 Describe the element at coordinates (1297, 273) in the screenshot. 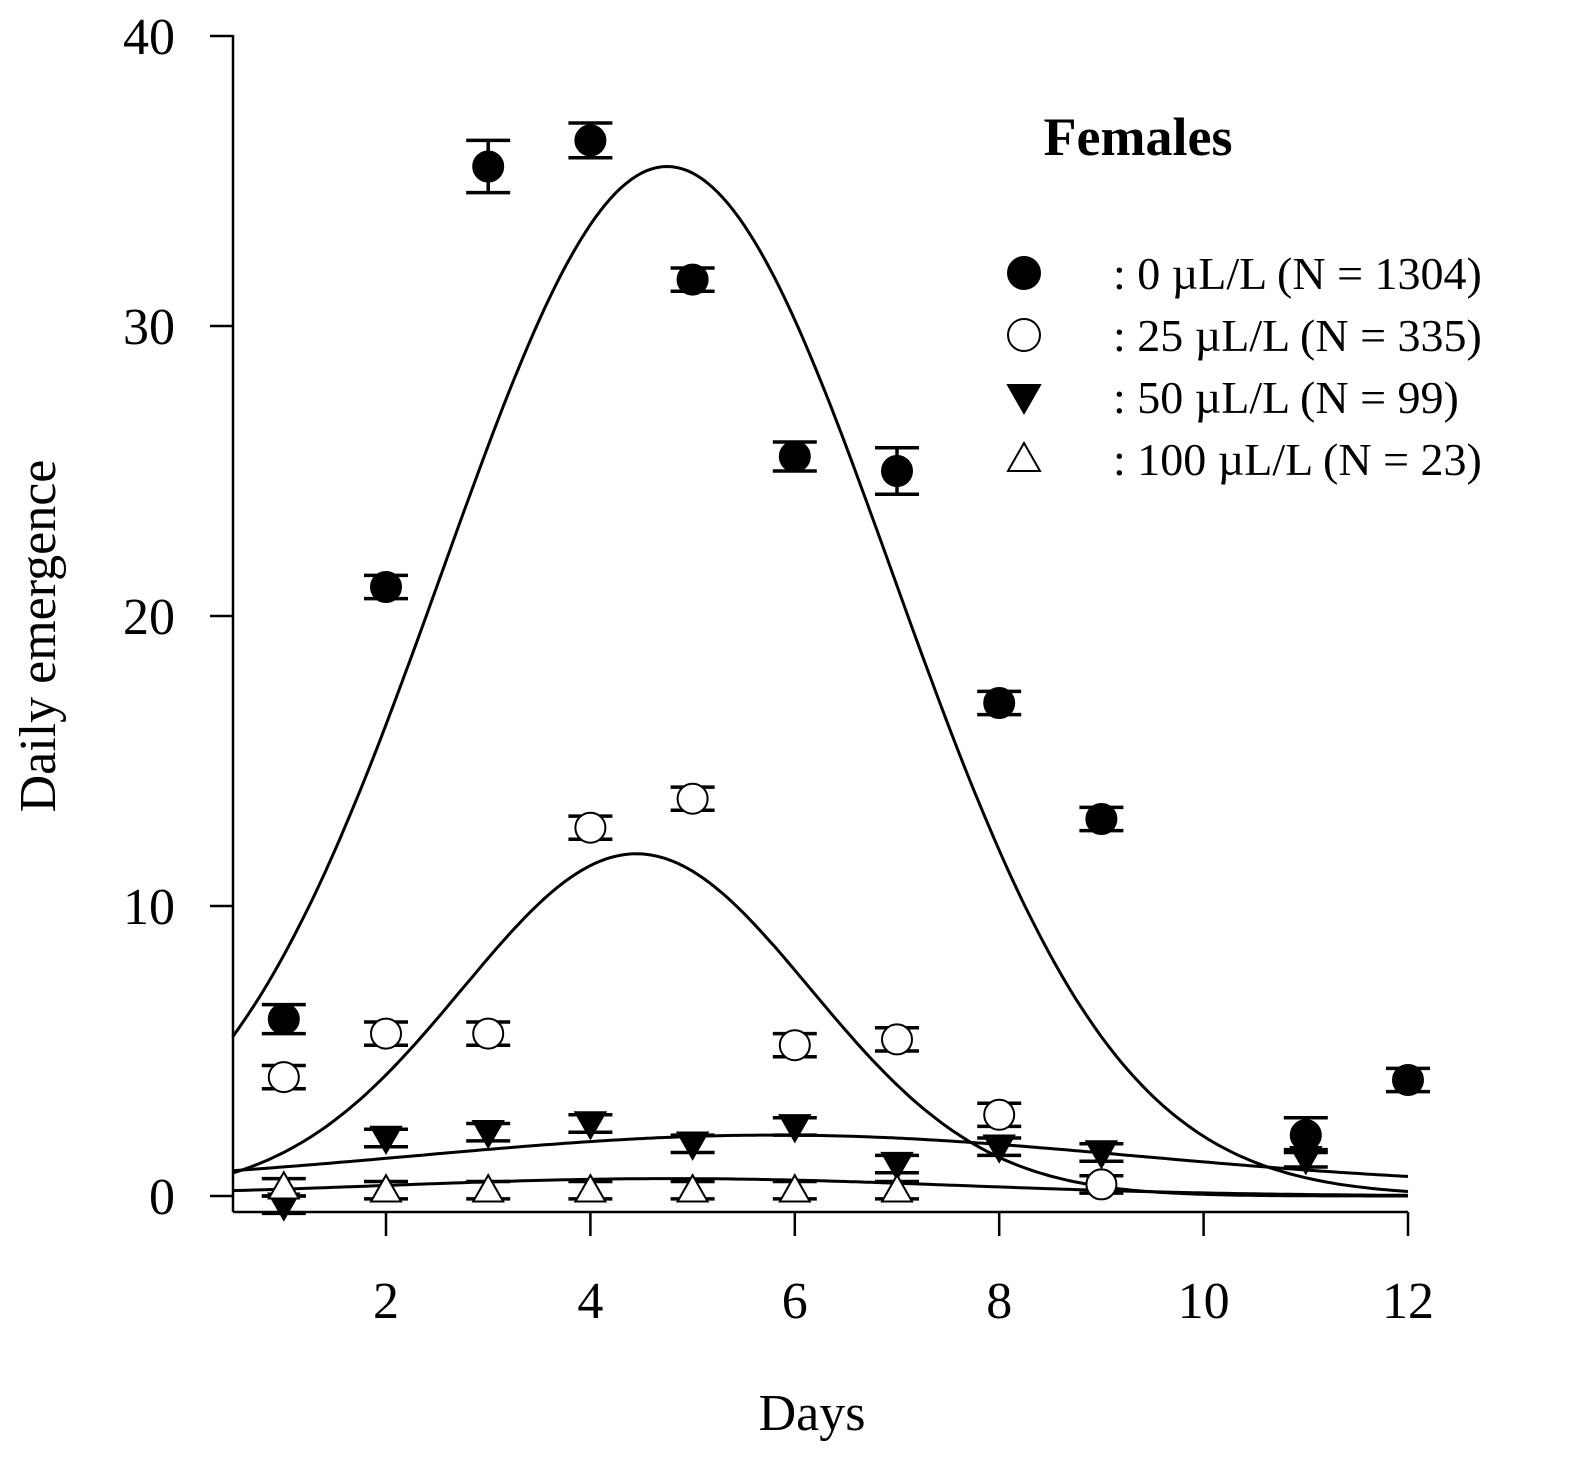

I see `legend-label: : 0 µL/L (N = 1304)` at that location.